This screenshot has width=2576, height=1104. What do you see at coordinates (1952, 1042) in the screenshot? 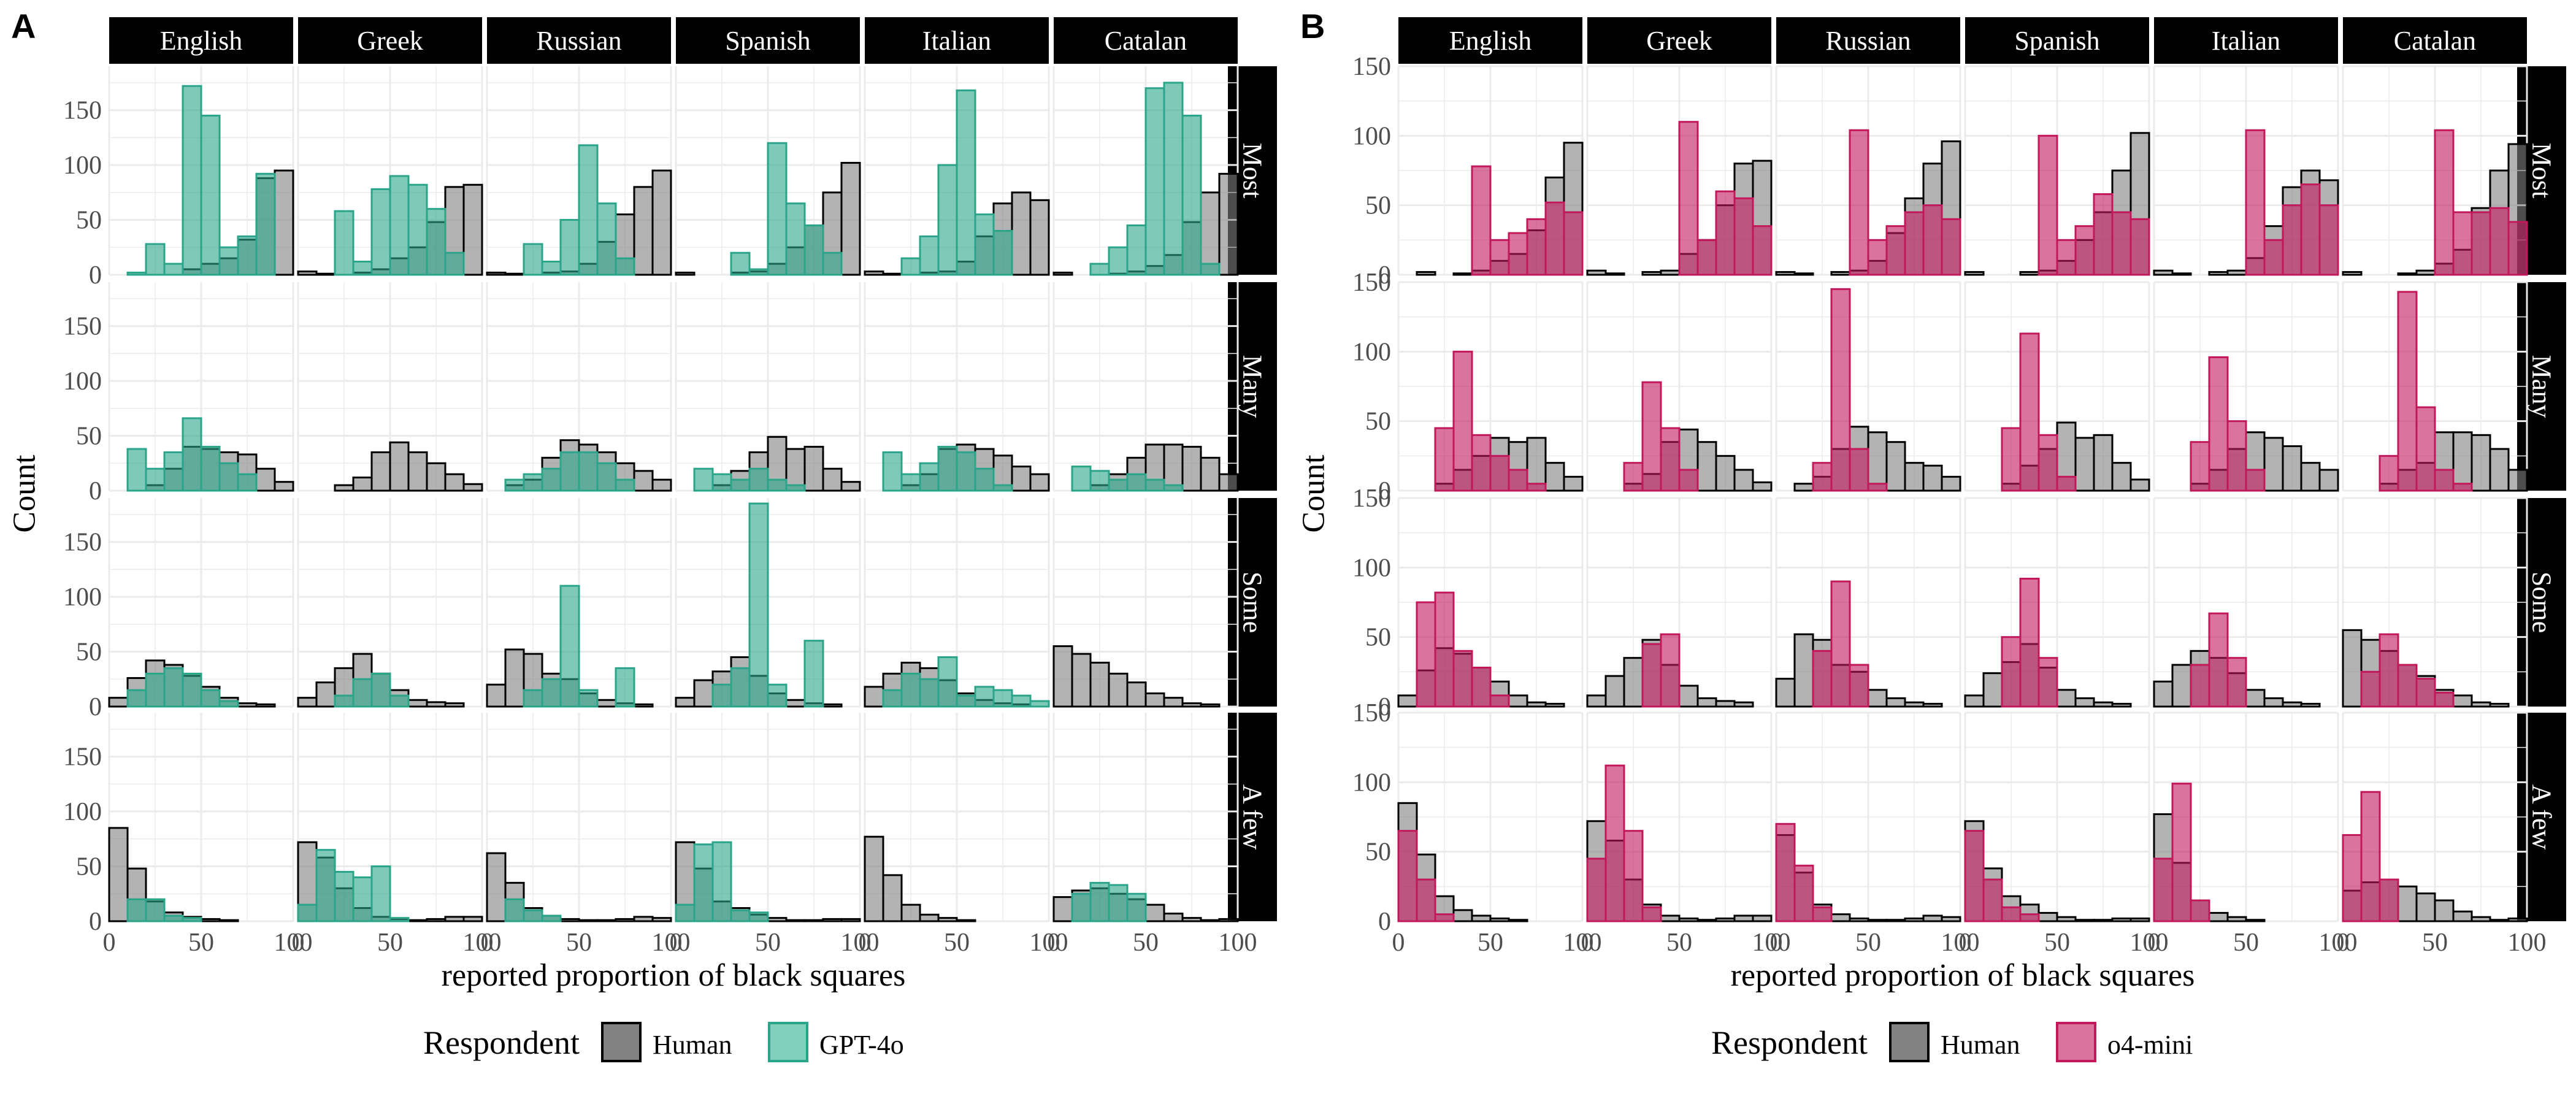
I see `legend: Respondent Human o4-mini` at bounding box center [1952, 1042].